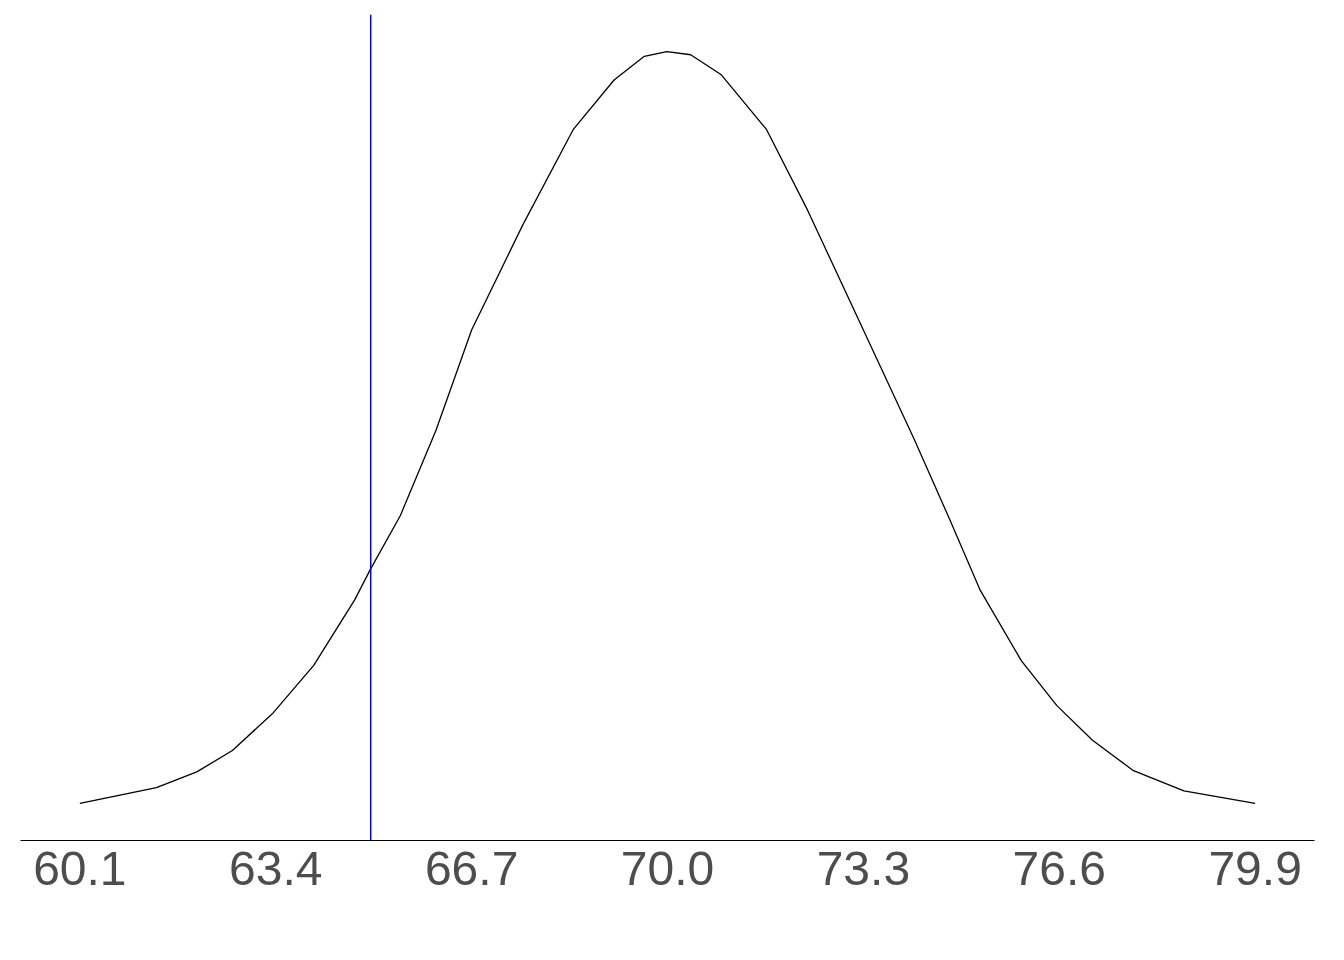  Describe the element at coordinates (80, 868) in the screenshot. I see `x-tick-label: 60.1` at that location.